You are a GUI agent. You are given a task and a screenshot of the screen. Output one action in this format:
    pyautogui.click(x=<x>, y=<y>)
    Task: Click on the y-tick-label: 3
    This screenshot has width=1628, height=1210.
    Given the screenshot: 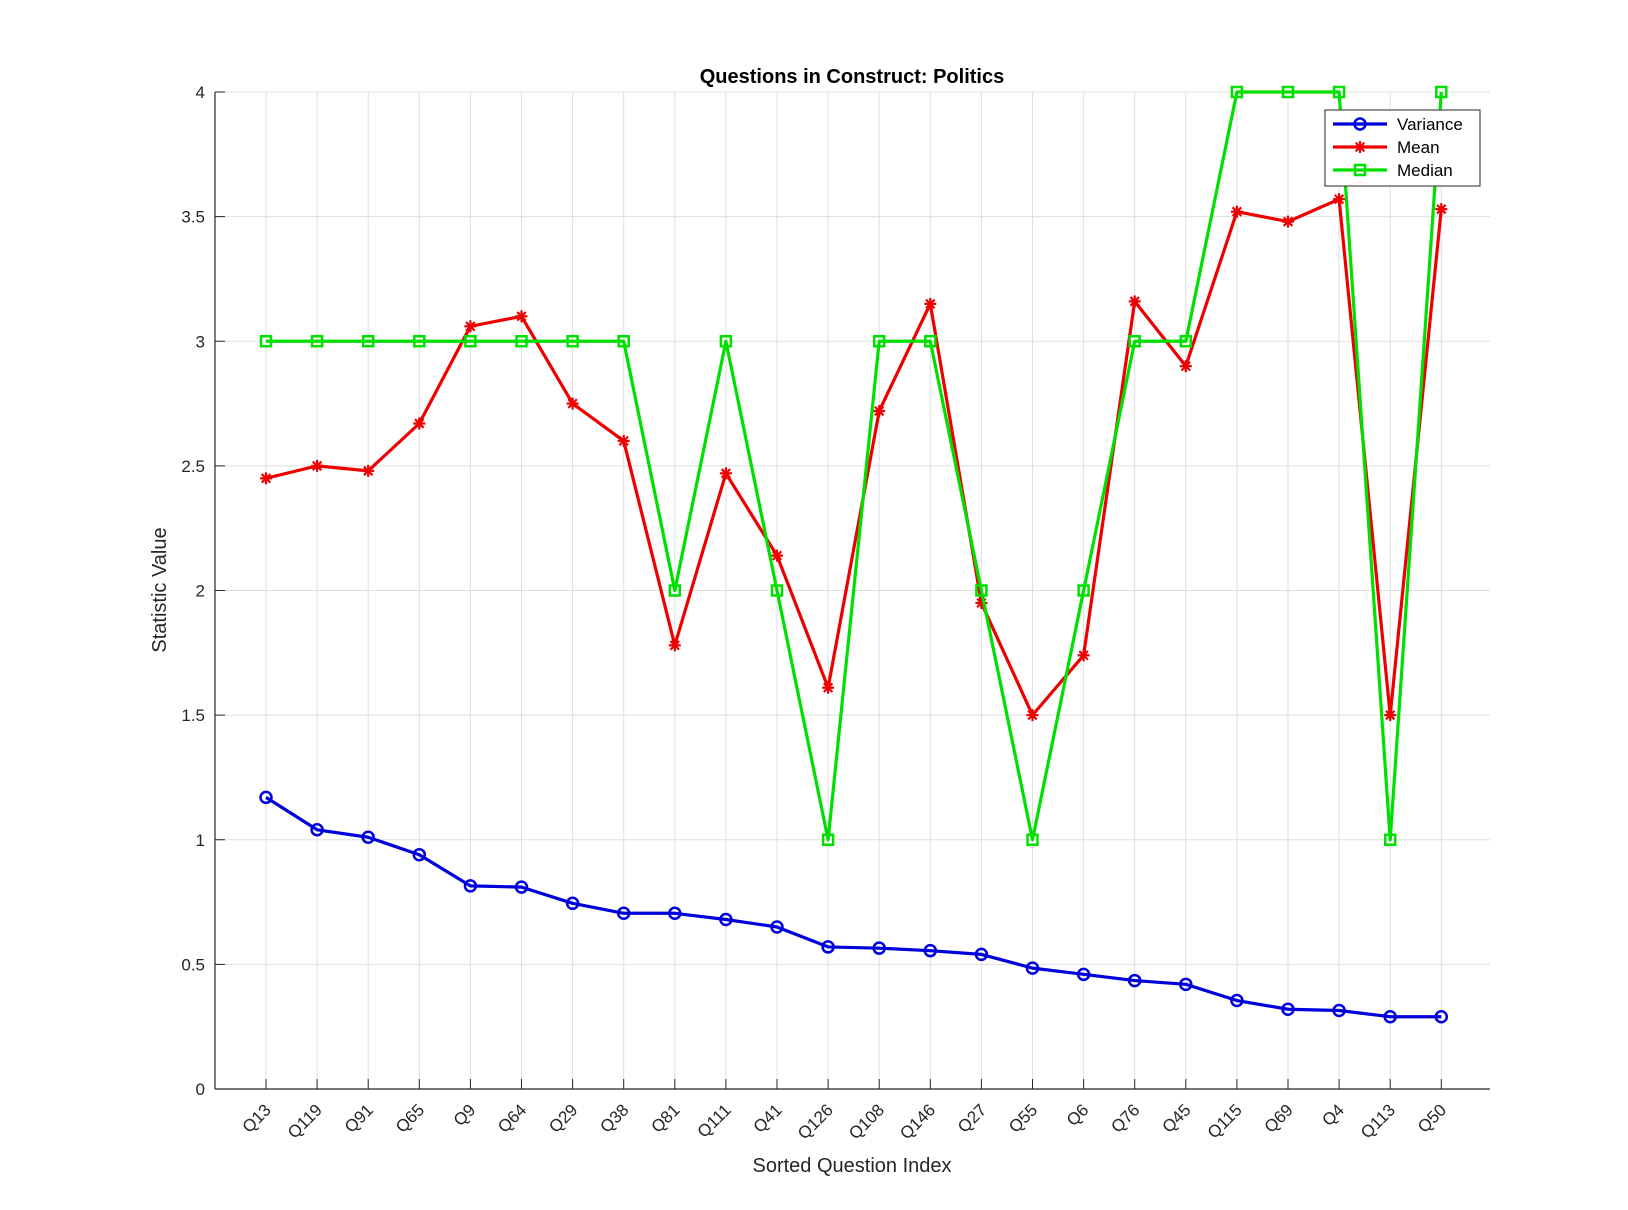 What is the action you would take?
    pyautogui.click(x=200, y=341)
    